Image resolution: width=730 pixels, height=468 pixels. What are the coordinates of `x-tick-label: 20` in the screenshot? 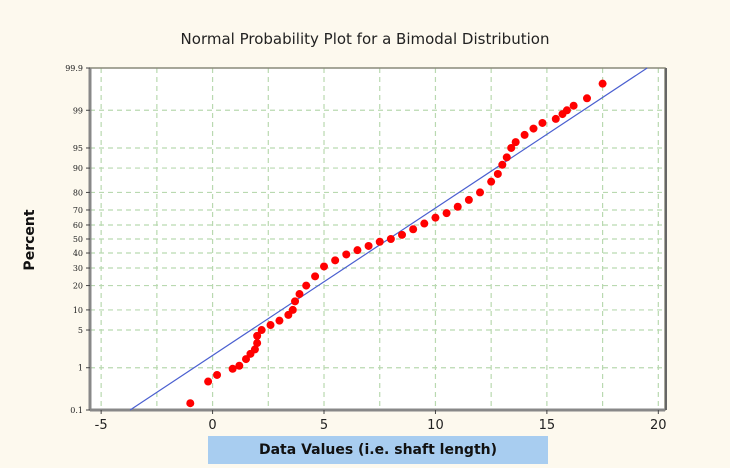 It's located at (658, 425).